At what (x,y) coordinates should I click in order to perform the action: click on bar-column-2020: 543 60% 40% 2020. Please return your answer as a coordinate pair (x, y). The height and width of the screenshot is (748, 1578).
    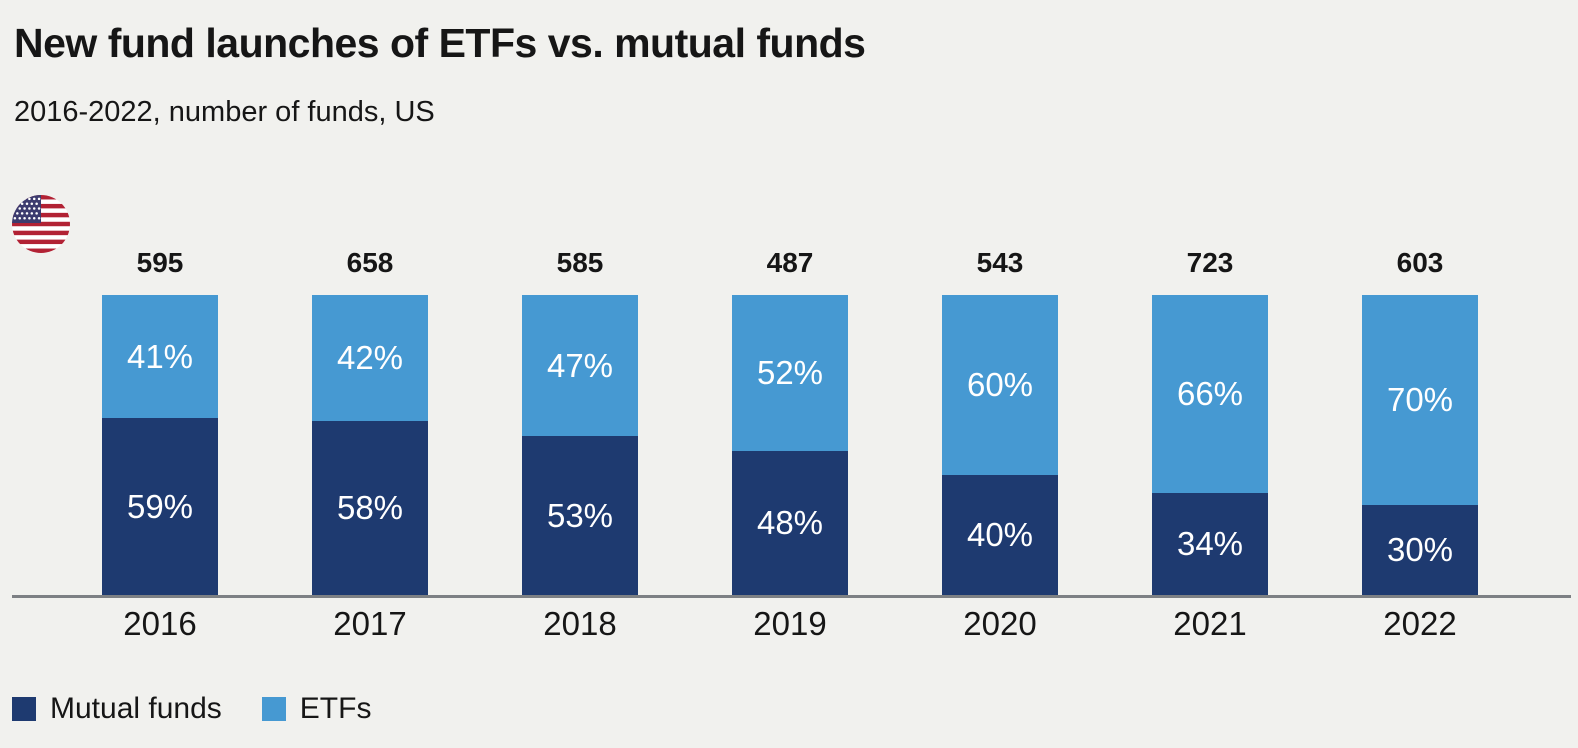
    Looking at the image, I should click on (1000, 444).